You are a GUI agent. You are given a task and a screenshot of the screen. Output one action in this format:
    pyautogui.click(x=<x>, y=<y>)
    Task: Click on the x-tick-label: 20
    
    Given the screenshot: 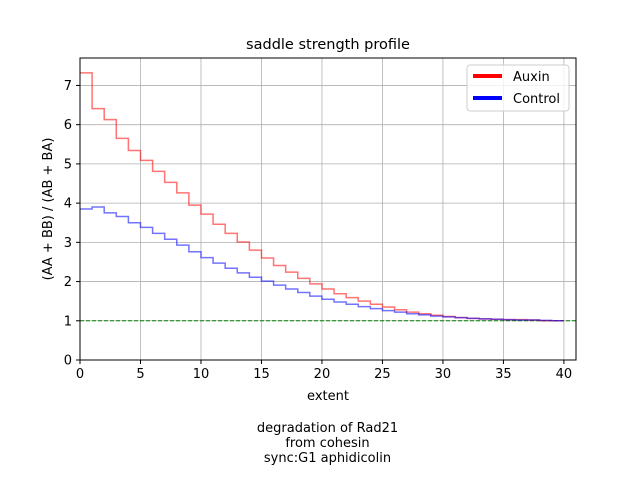 What is the action you would take?
    pyautogui.click(x=322, y=374)
    